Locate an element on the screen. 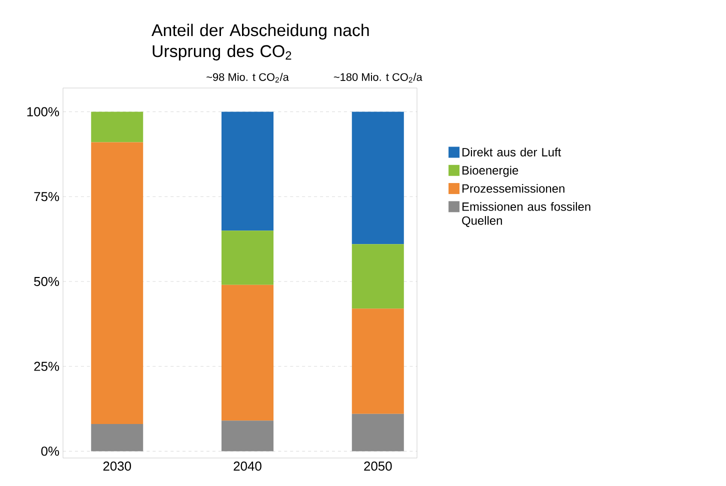  y-tick-label: 100% is located at coordinates (43, 111).